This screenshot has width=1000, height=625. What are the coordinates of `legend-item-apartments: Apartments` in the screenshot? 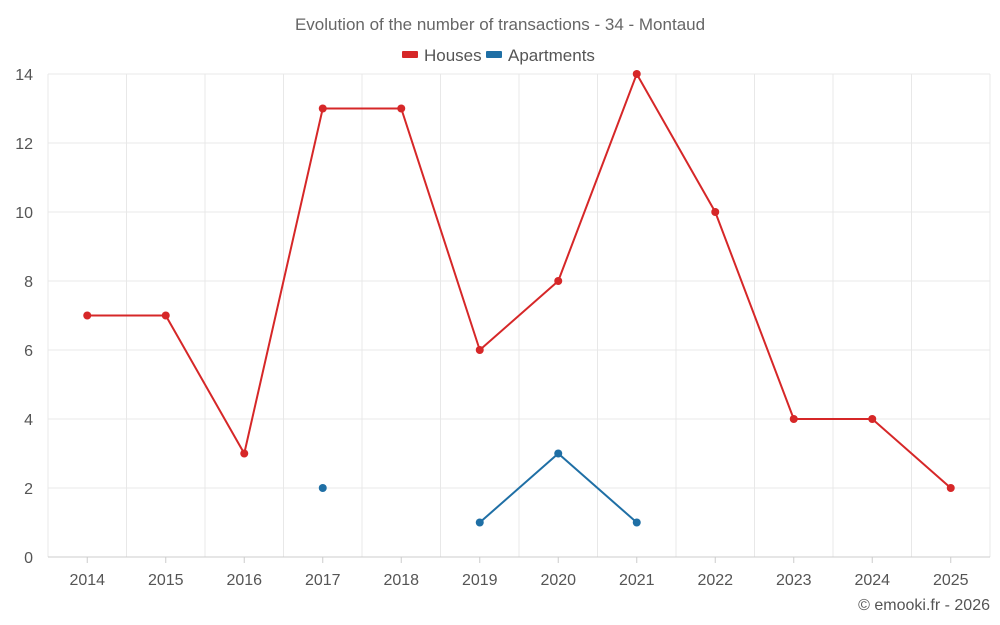 It's located at (540, 55).